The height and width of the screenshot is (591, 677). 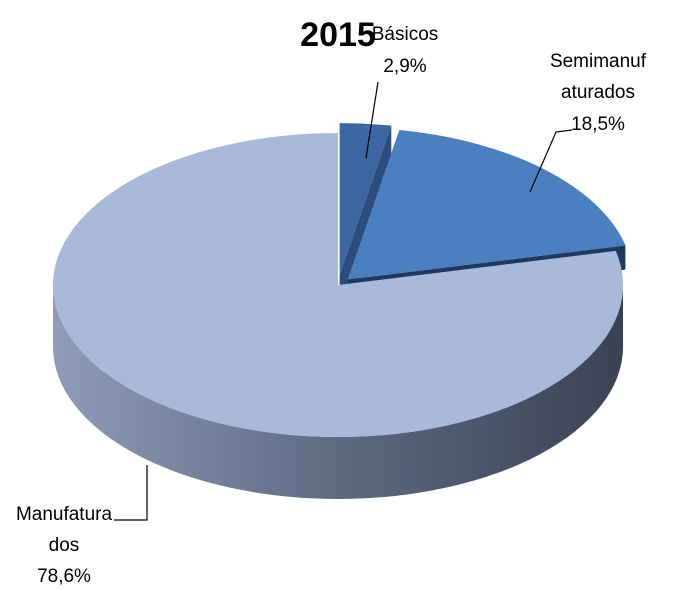 I want to click on category-label: Semimanuf aturados, so click(x=598, y=77).